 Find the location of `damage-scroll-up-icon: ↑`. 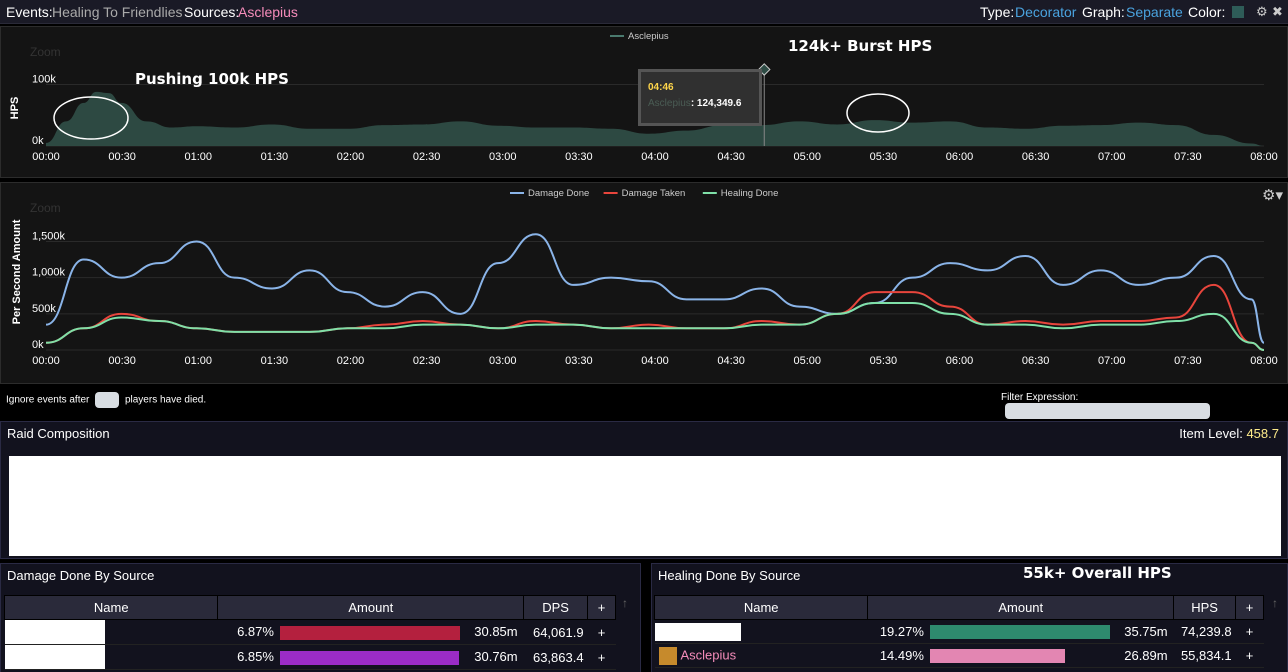

damage-scroll-up-icon: ↑ is located at coordinates (625, 603).